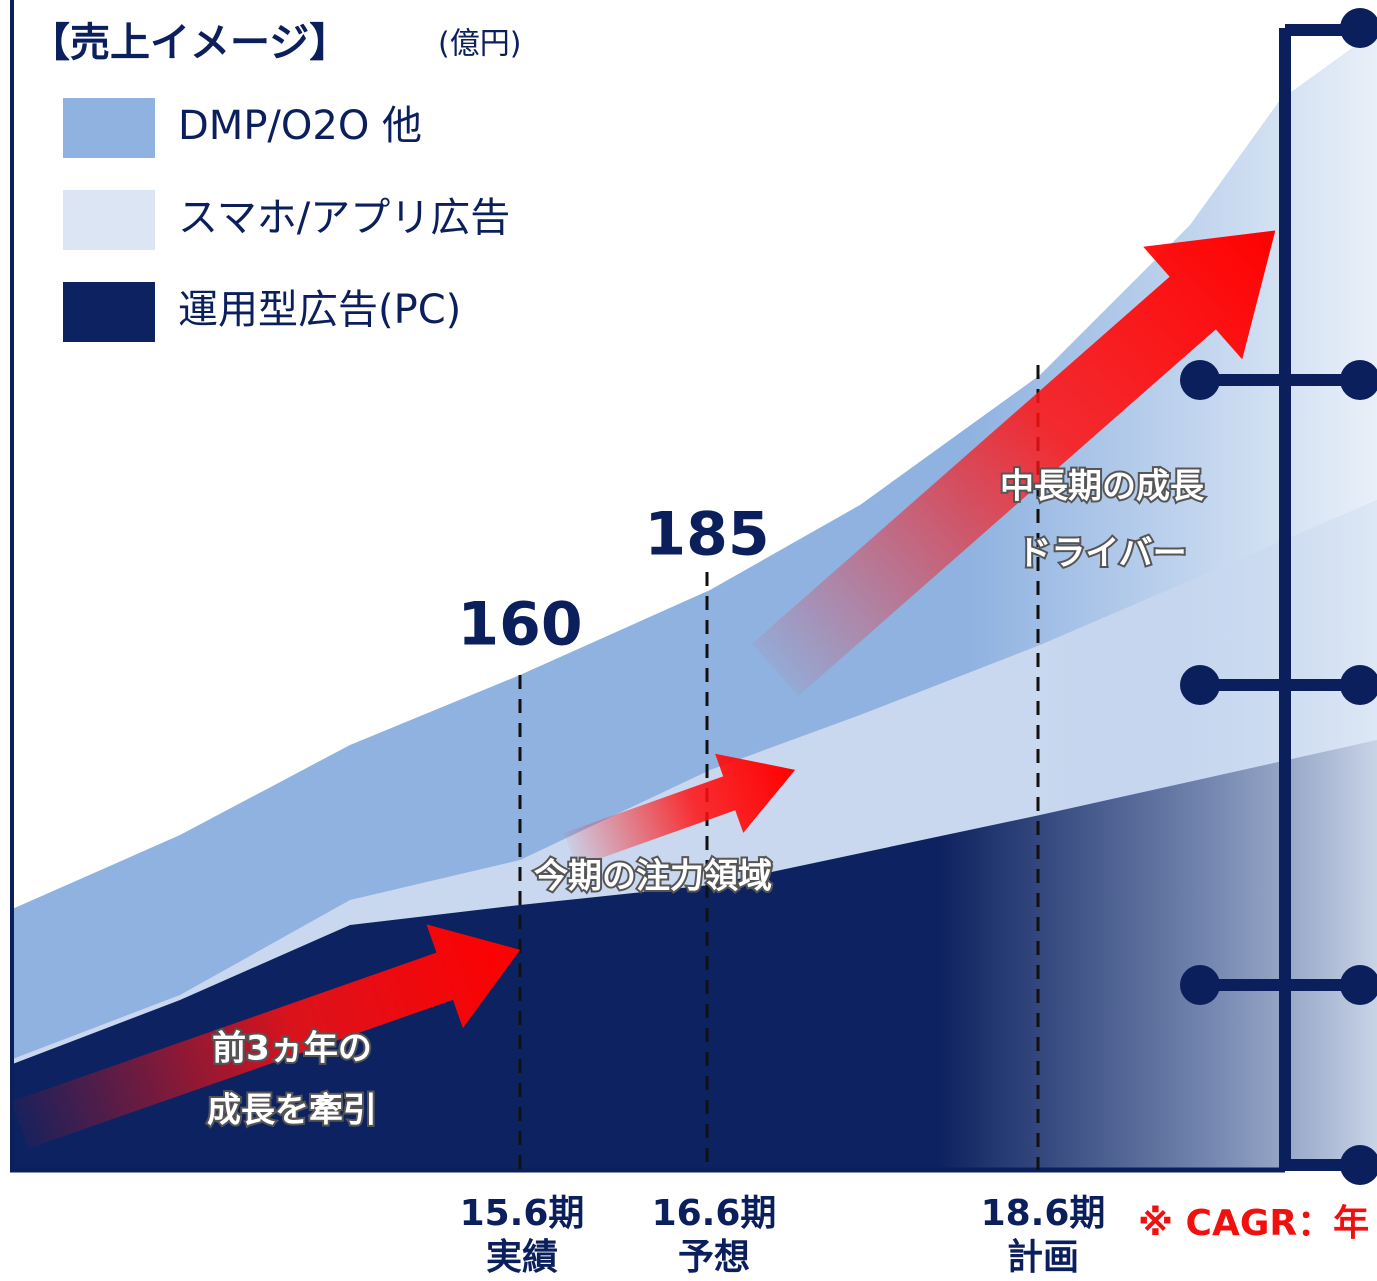  I want to click on period-label: 計画, so click(1043, 1257).